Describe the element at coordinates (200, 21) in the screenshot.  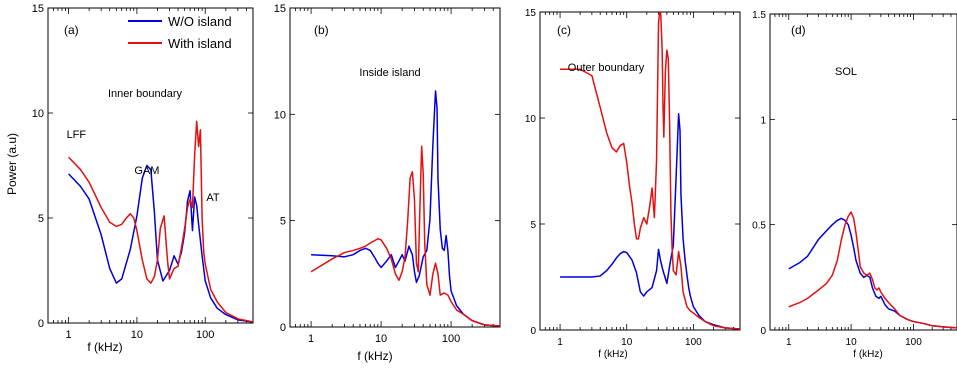
I see `legend-label: W/O island` at that location.